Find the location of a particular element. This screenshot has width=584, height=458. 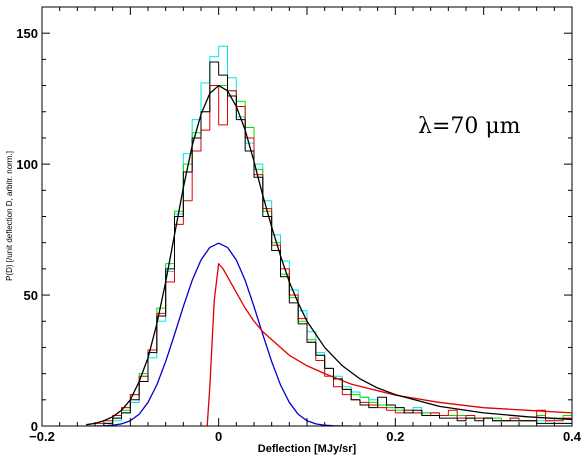

y-axis-label: P(D) [/unit deflection D, arbitr. norm.] is located at coordinates (9, 216).